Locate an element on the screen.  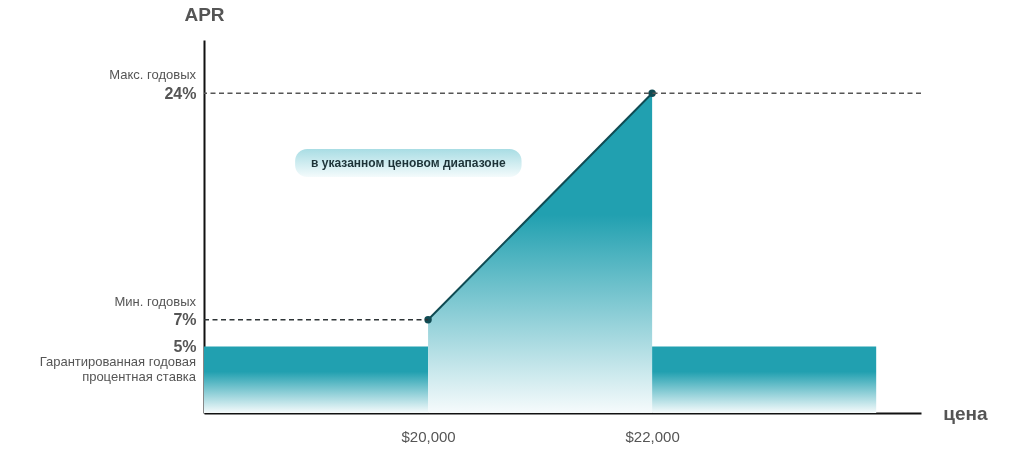
y-axis-title: APR is located at coordinates (204, 14).